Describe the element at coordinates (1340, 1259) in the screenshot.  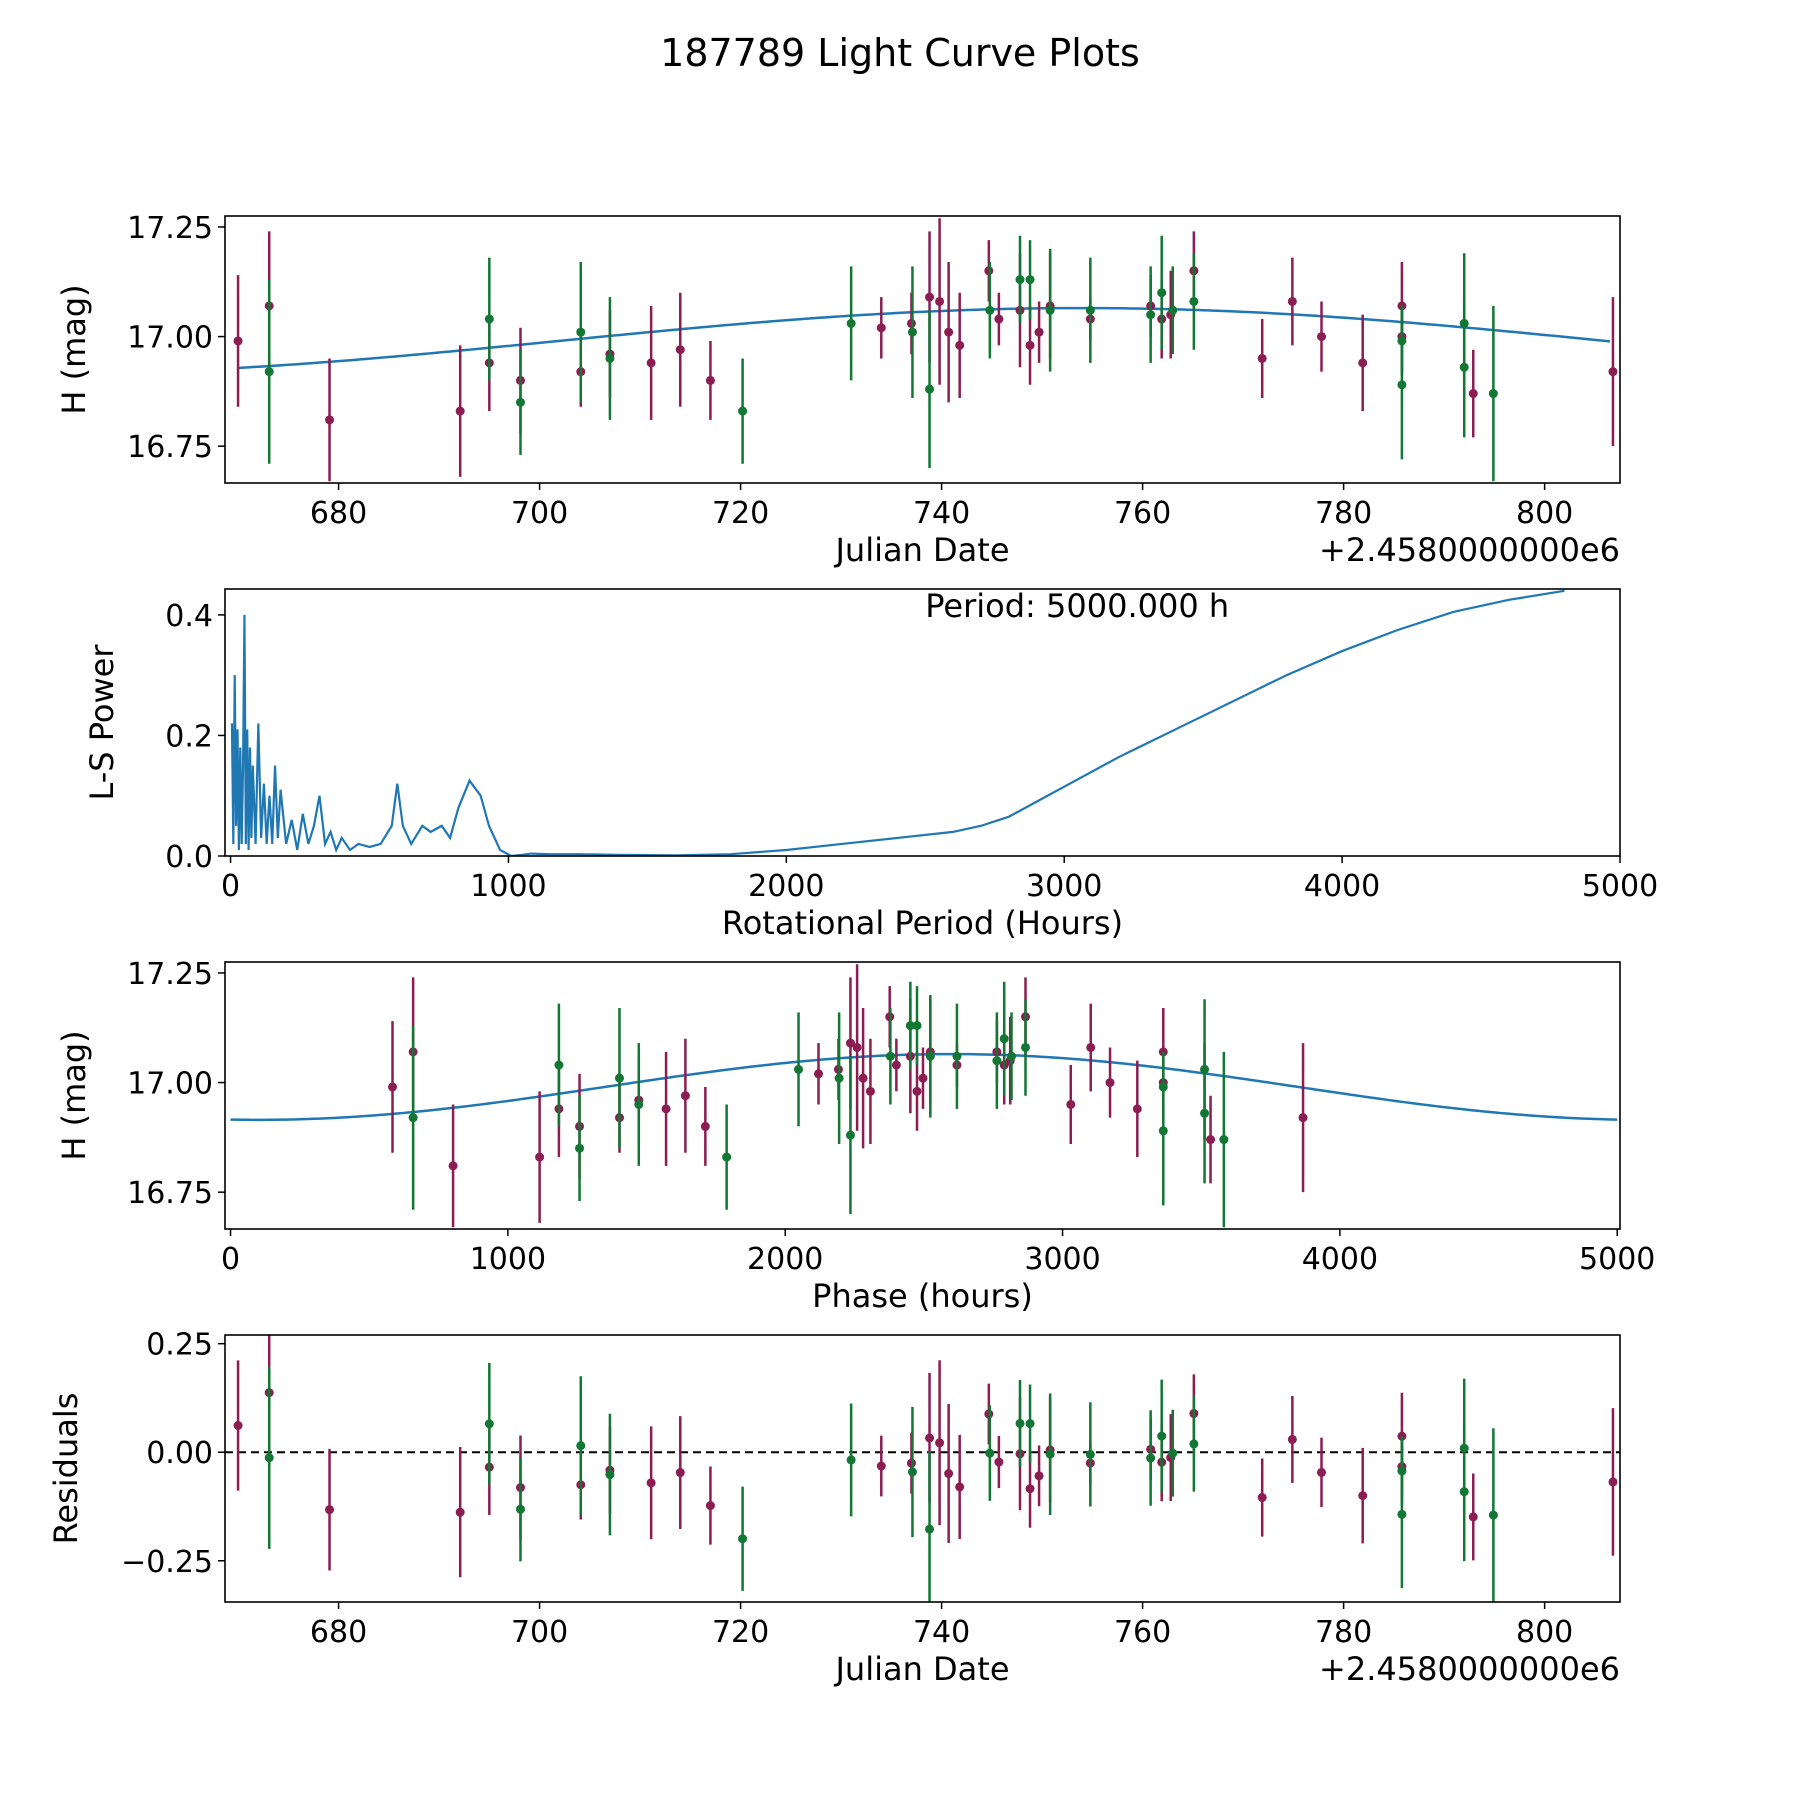
I see `x-tick-label: 4000` at that location.